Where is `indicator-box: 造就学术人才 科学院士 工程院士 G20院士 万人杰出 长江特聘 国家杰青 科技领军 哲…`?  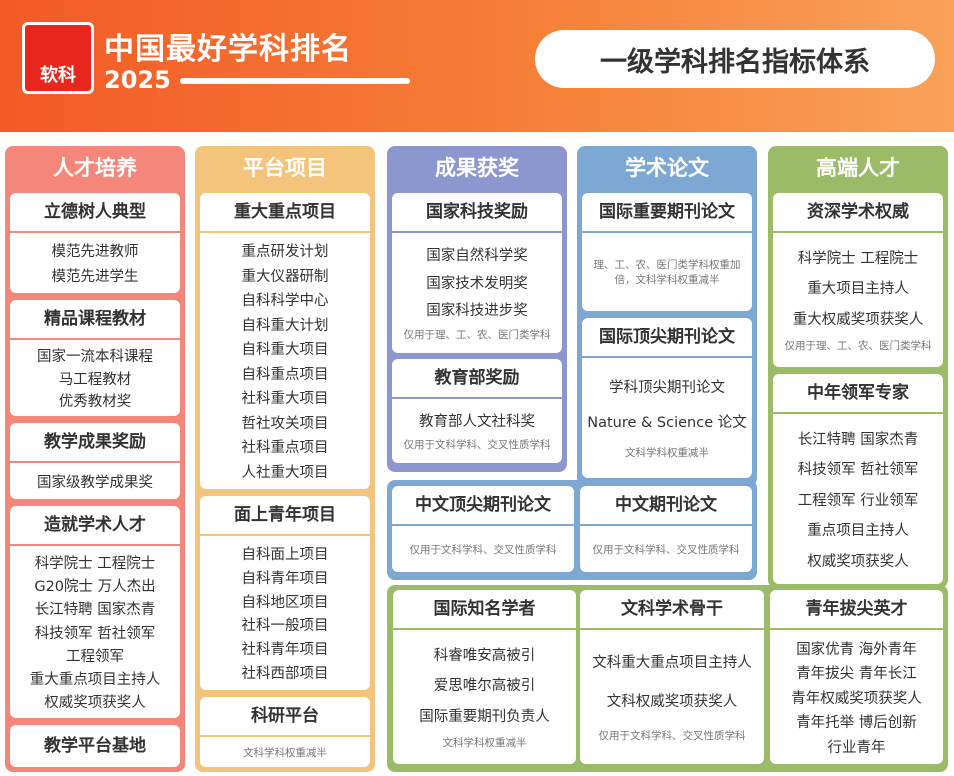
indicator-box: 造就学术人才 科学院士 工程院士 G20院士 万人杰出 长江特聘 国家杰青 科技领军 哲… is located at coordinates (95, 612).